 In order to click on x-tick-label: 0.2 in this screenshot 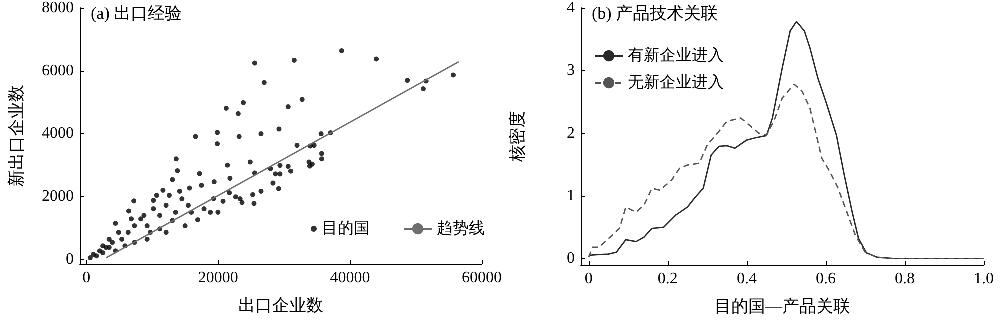, I will do `click(668, 279)`.